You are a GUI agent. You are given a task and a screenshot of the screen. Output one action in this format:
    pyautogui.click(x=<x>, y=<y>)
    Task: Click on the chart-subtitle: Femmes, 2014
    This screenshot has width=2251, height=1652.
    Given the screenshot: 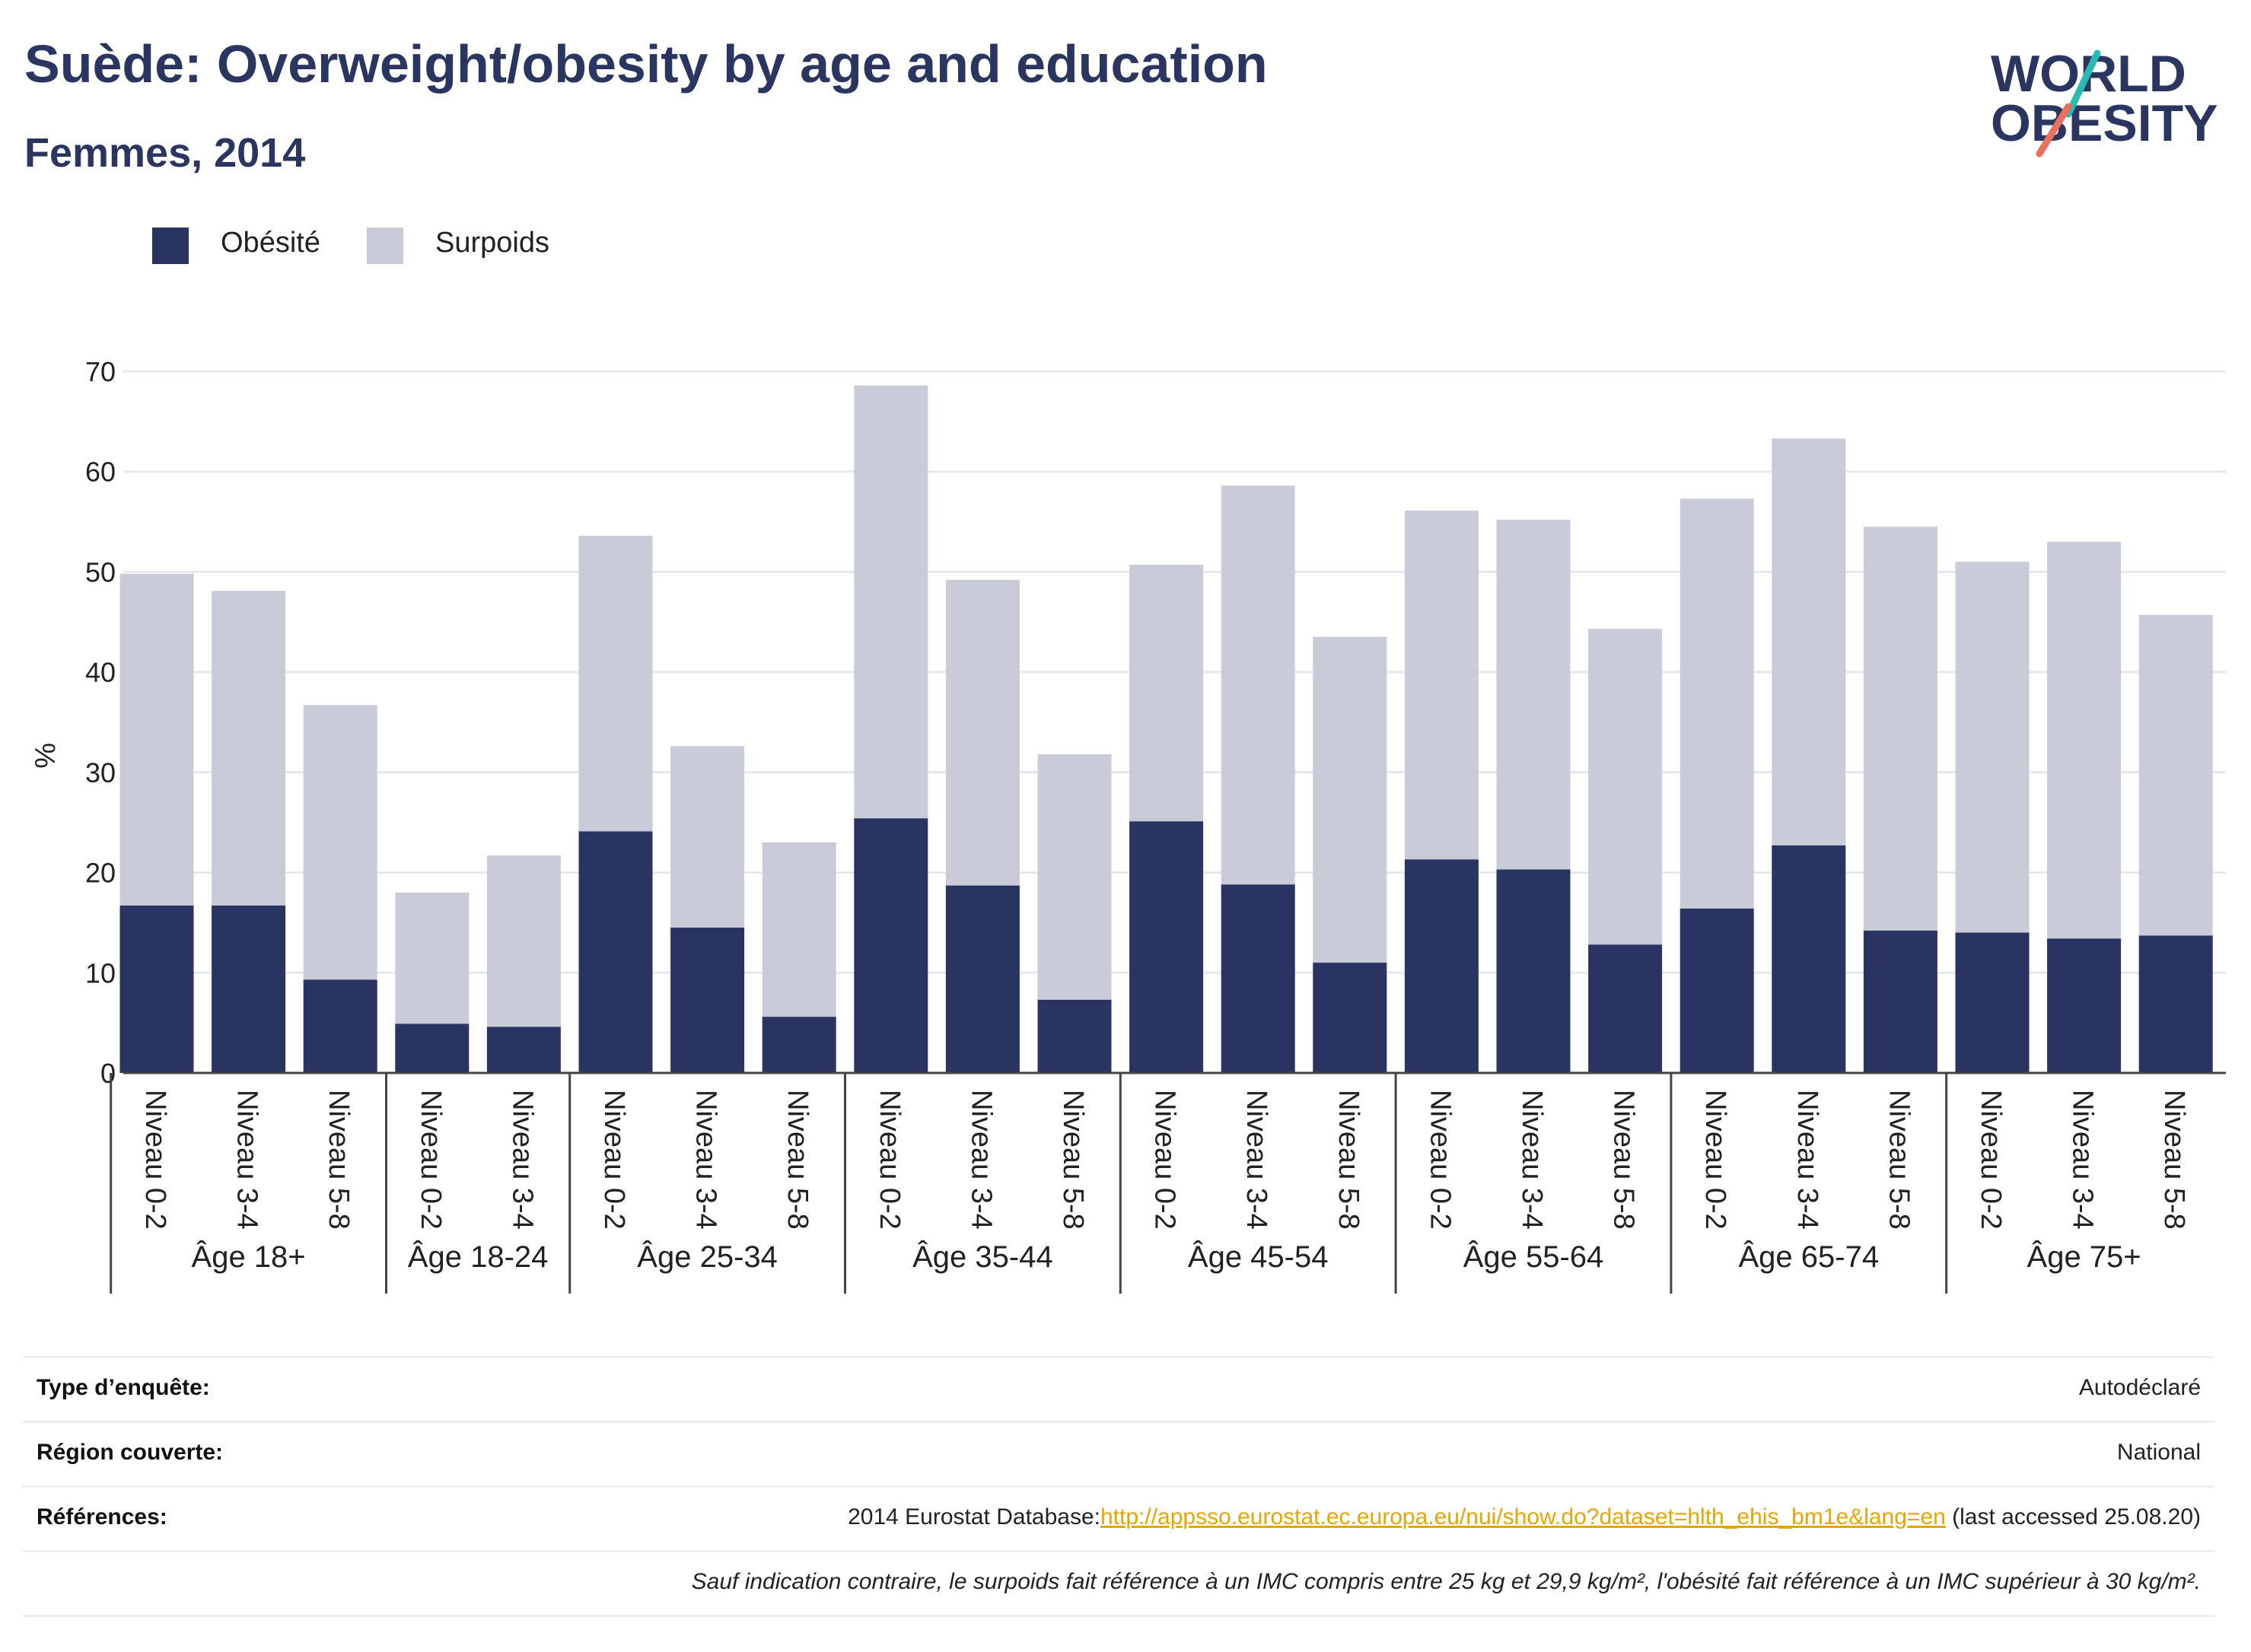 What is the action you would take?
    pyautogui.click(x=165, y=153)
    